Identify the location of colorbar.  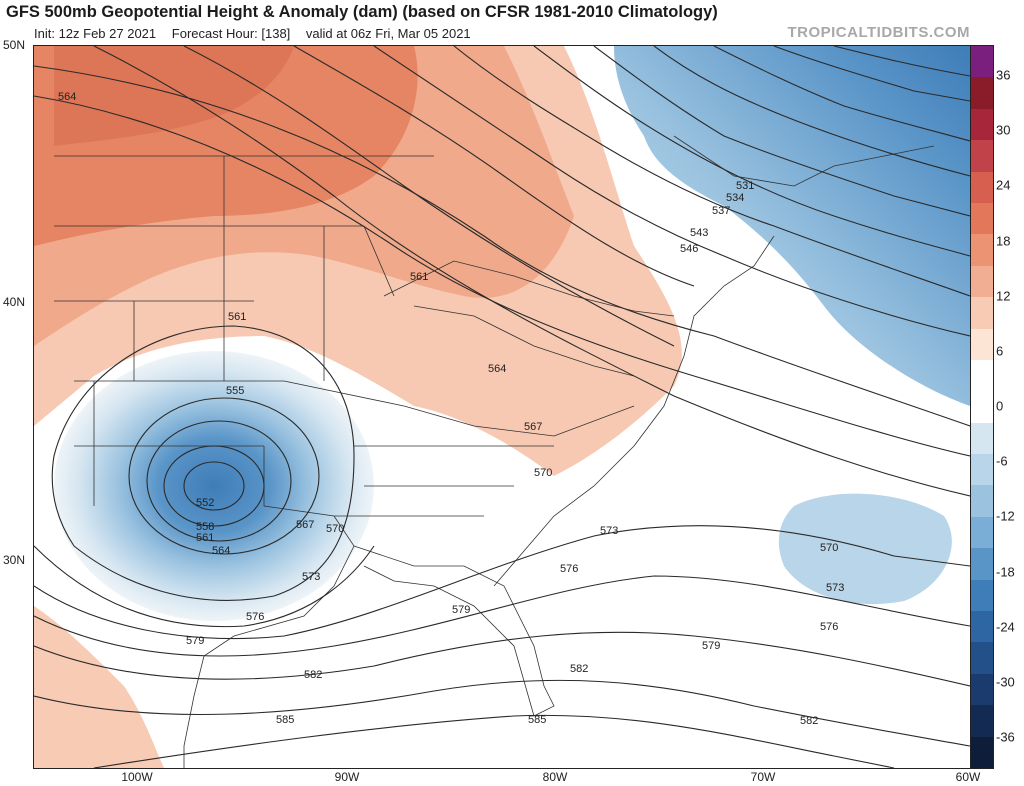
(982, 407).